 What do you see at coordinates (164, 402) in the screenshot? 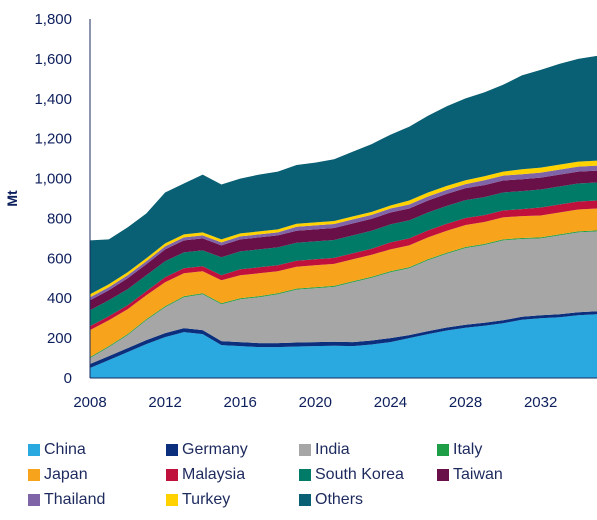
I see `x-tick-label: 2012` at bounding box center [164, 402].